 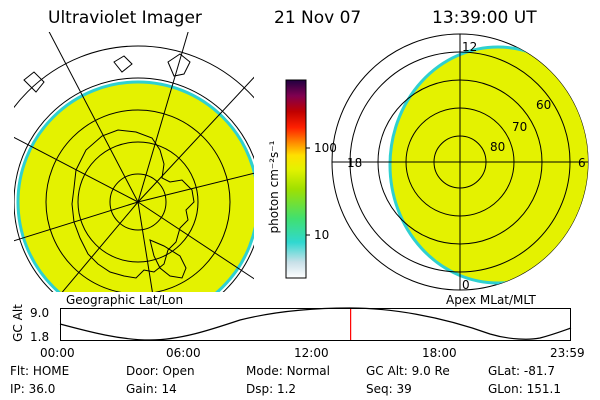 I want to click on colorbar-unit-label: photon cm⁻²s⁻¹, so click(x=274, y=187).